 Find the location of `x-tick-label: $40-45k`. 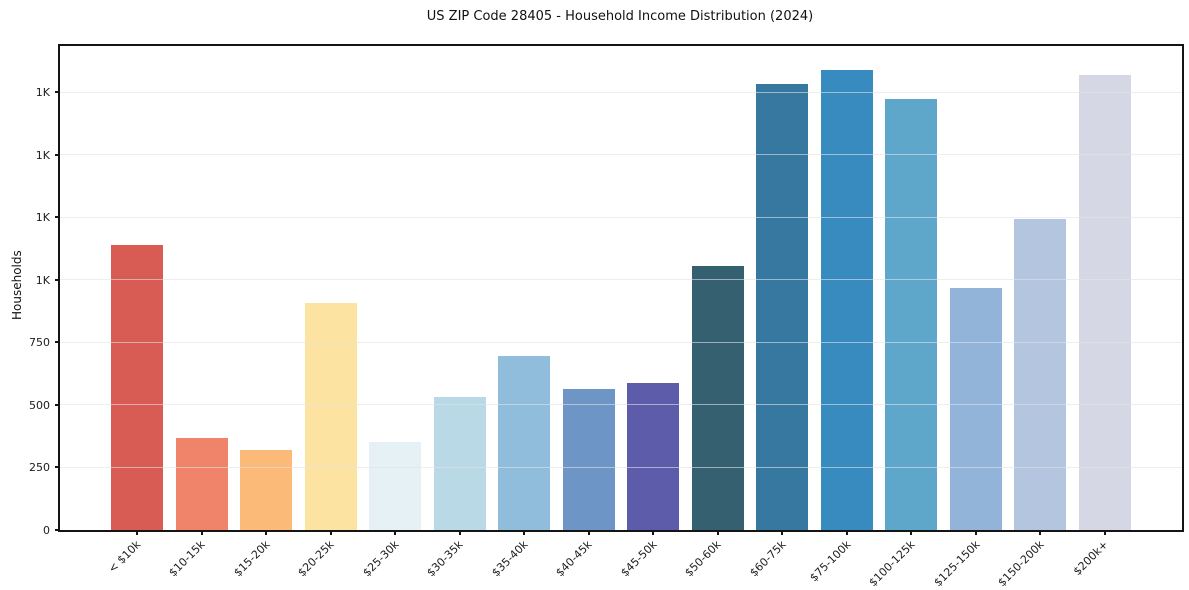

x-tick-label: $40-45k is located at coordinates (574, 559).